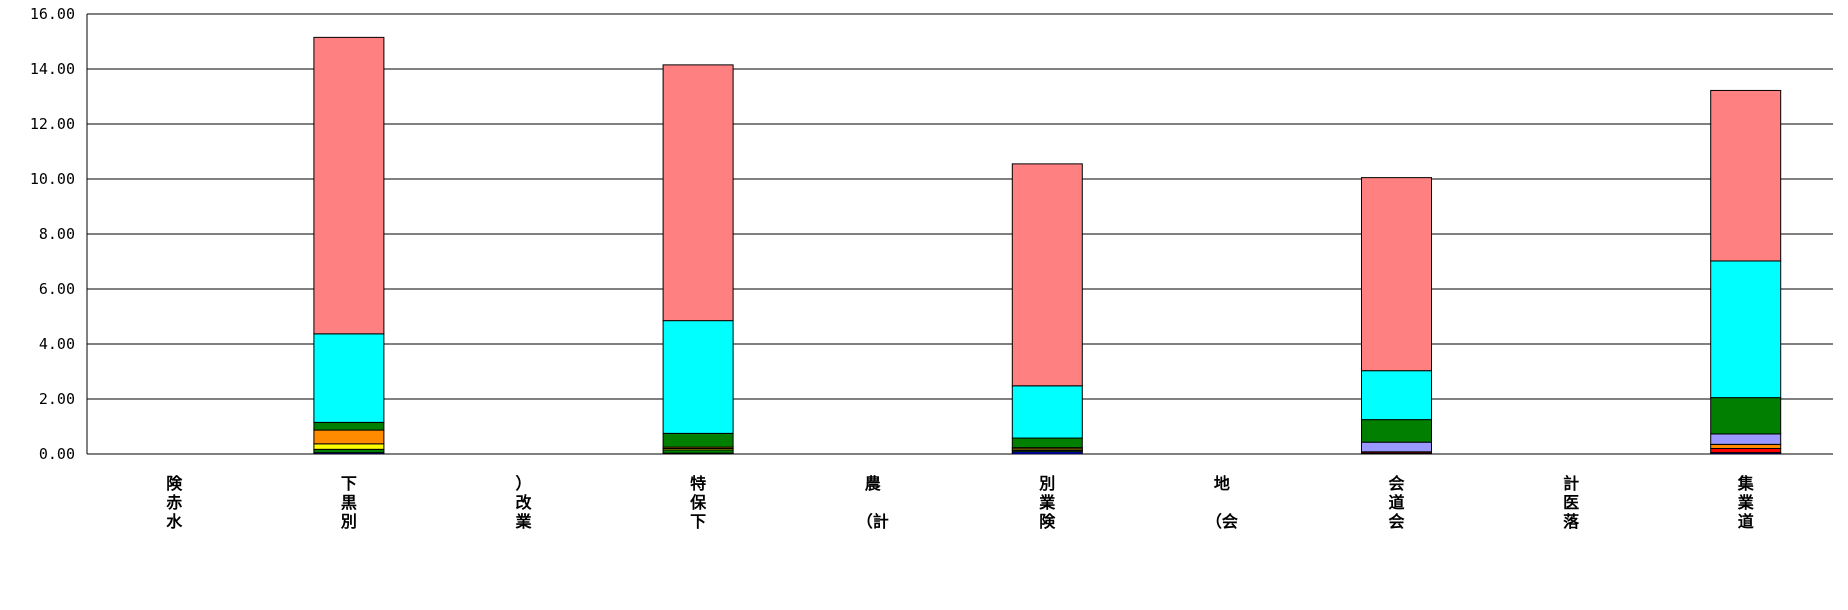 The image size is (1848, 610). I want to click on y-tick-label: 10.00, so click(52, 179).